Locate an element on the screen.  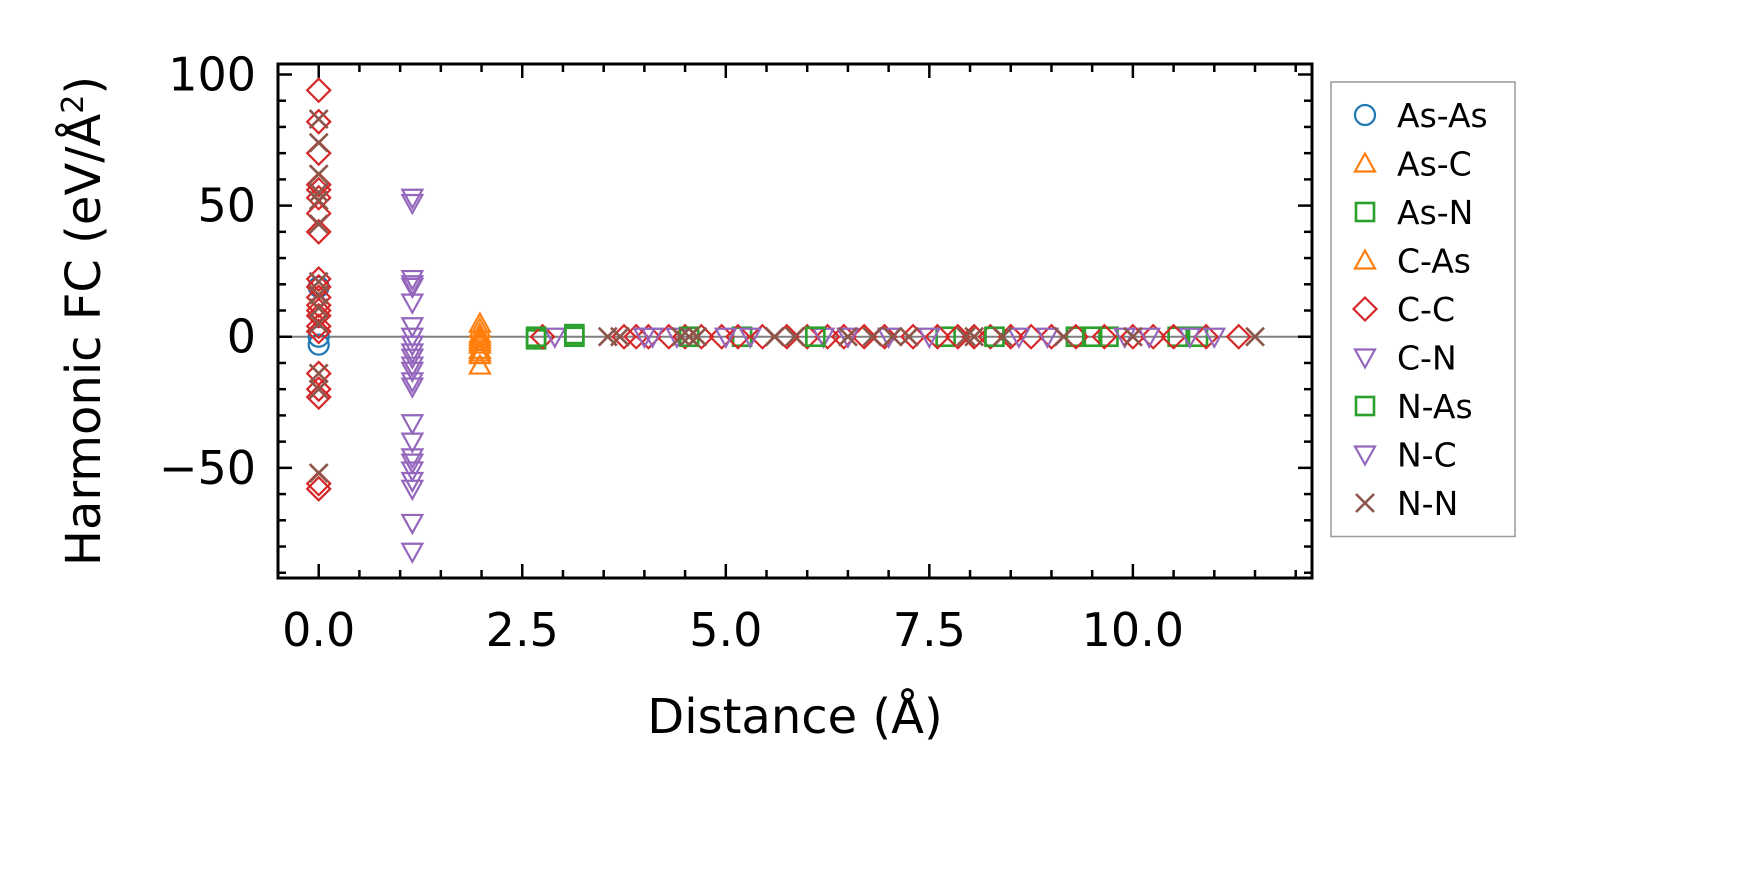
legend-marker-as-n is located at coordinates (1365, 212).